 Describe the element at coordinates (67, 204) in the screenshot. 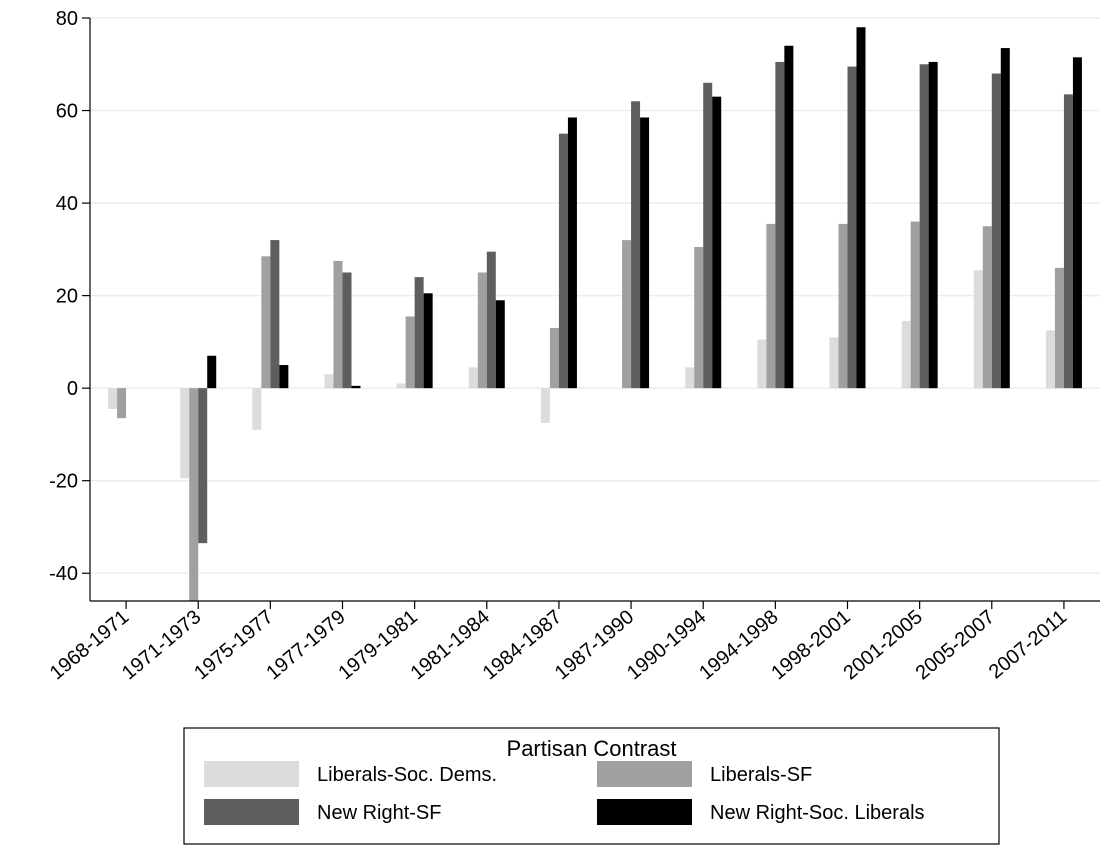

I see `y-tick-label: 40` at that location.